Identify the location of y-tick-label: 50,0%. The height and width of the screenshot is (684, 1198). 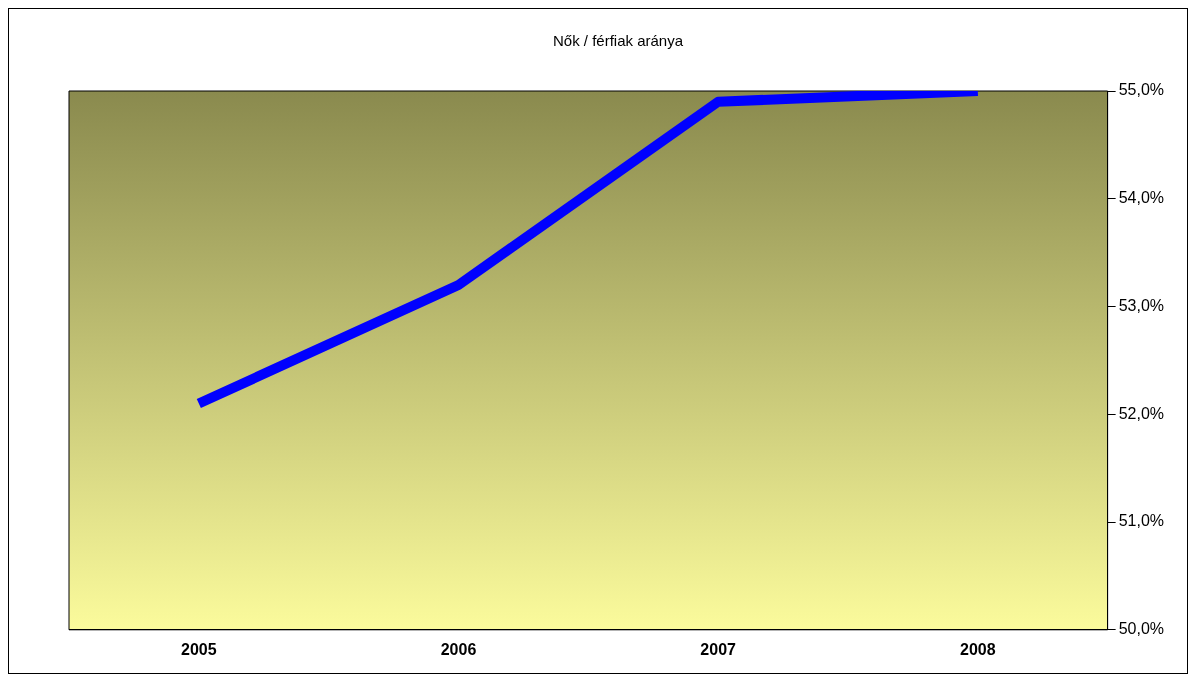
(1141, 629).